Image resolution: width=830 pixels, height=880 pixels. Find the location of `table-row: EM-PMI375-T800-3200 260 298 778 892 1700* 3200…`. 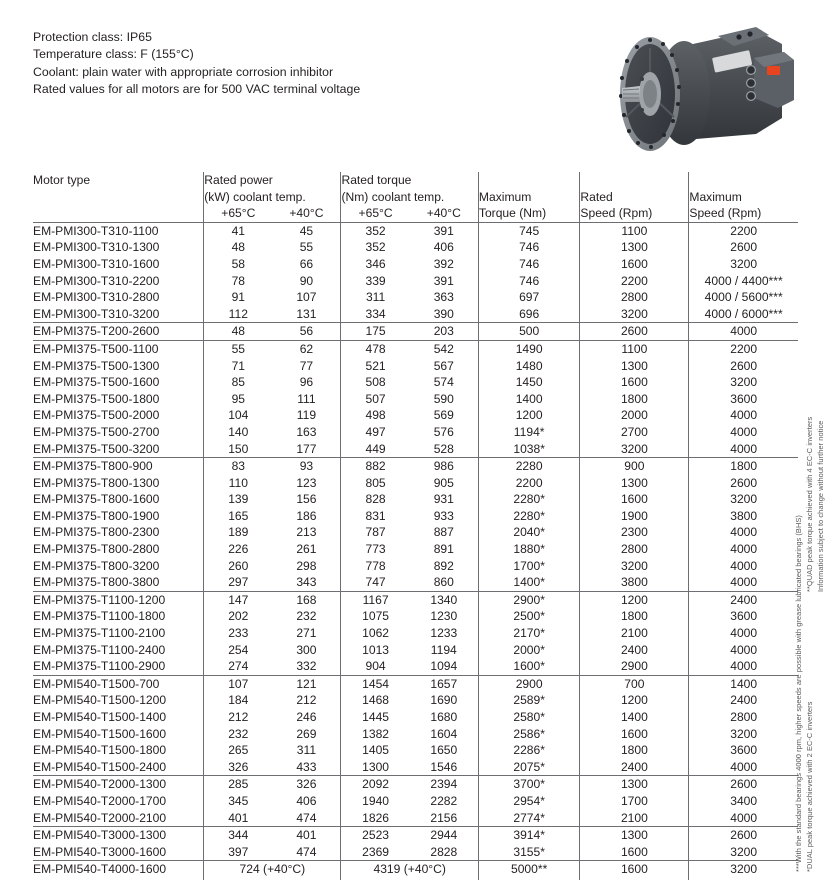

table-row: EM-PMI375-T800-3200 260 298 778 892 1700* 3200… is located at coordinates (415, 566).